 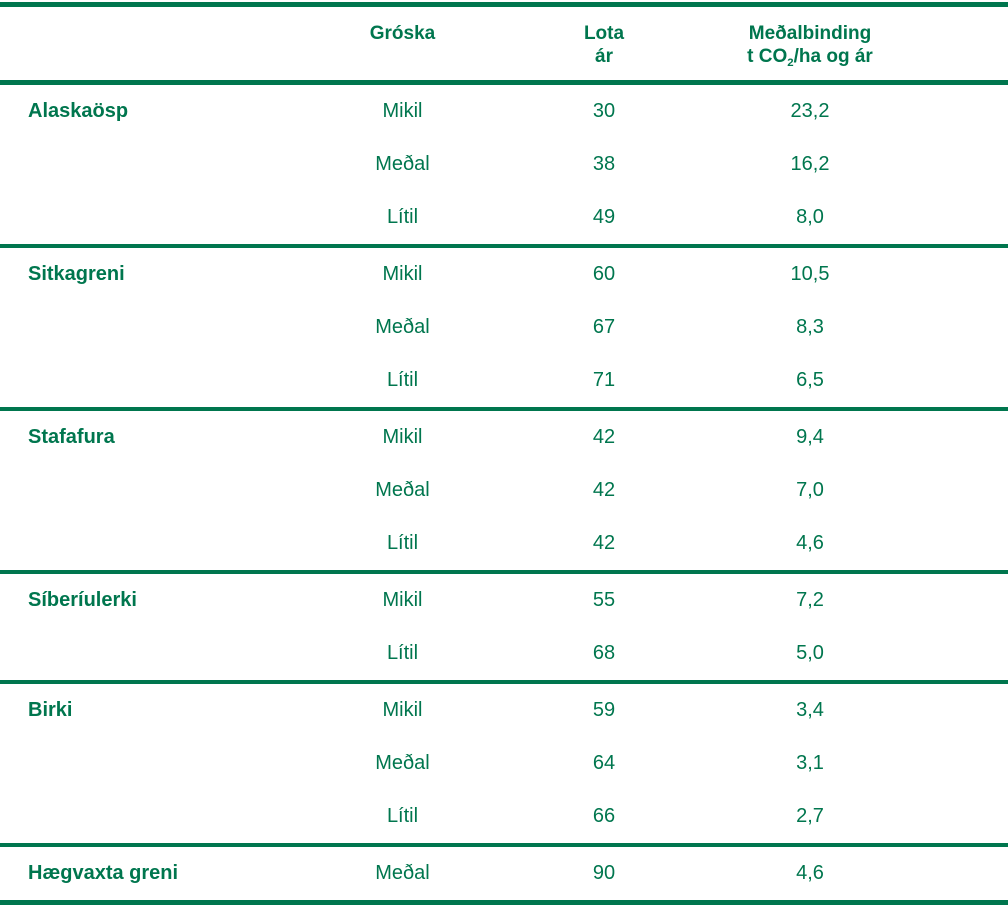 What do you see at coordinates (604, 763) in the screenshot?
I see `lota-cell: 64` at bounding box center [604, 763].